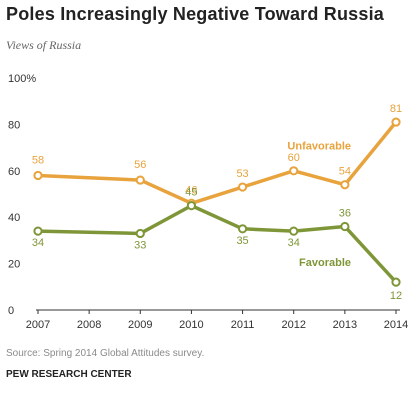 This screenshot has width=420, height=400. I want to click on y-tick-label: 0, so click(11, 311).